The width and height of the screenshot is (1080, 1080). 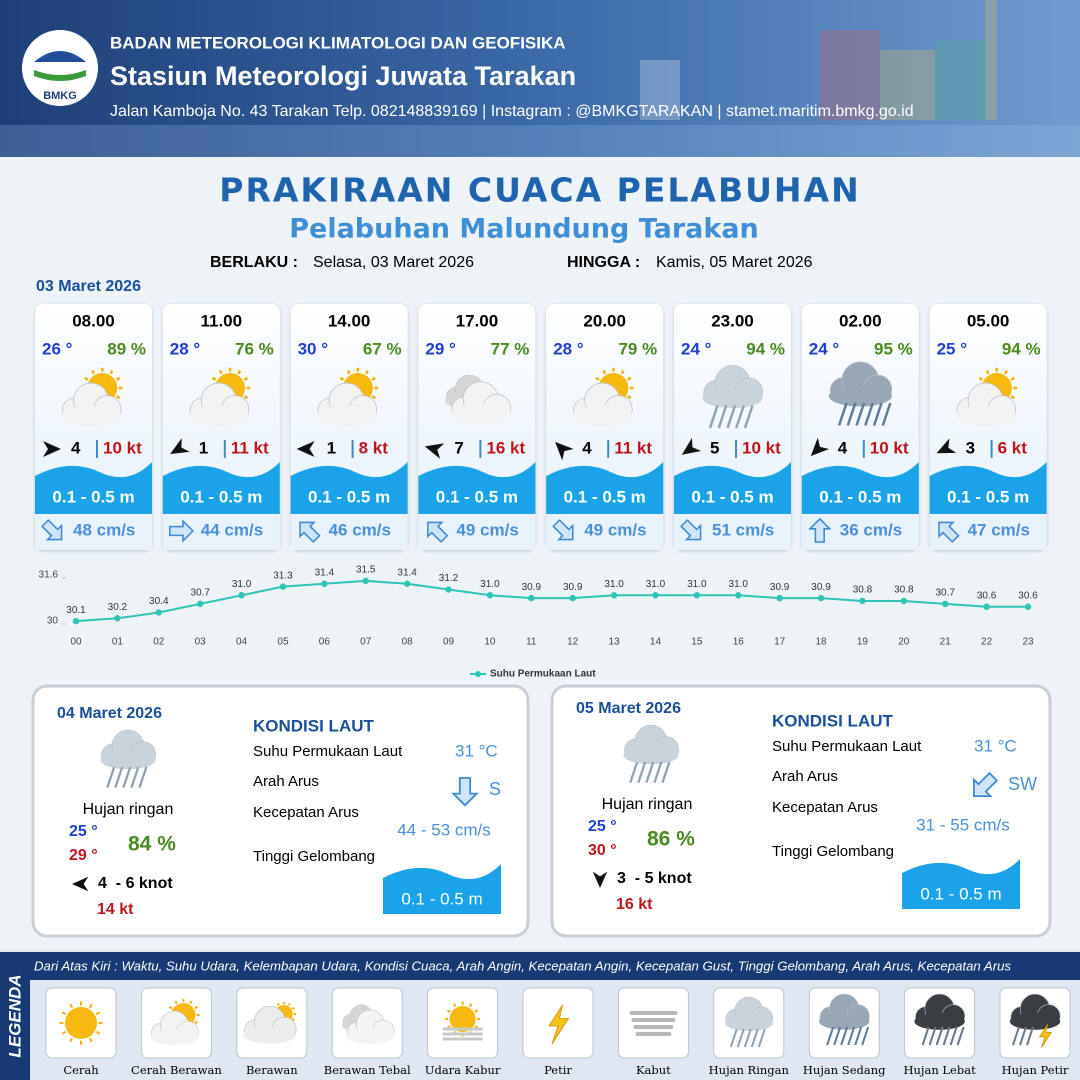 What do you see at coordinates (821, 642) in the screenshot?
I see `x-tick-label: 18` at bounding box center [821, 642].